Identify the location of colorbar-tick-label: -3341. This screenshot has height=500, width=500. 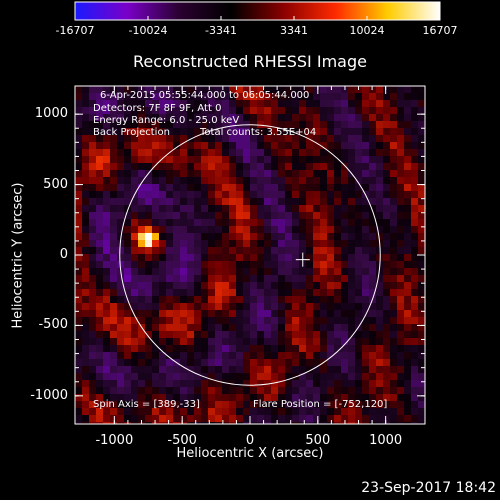
(221, 30).